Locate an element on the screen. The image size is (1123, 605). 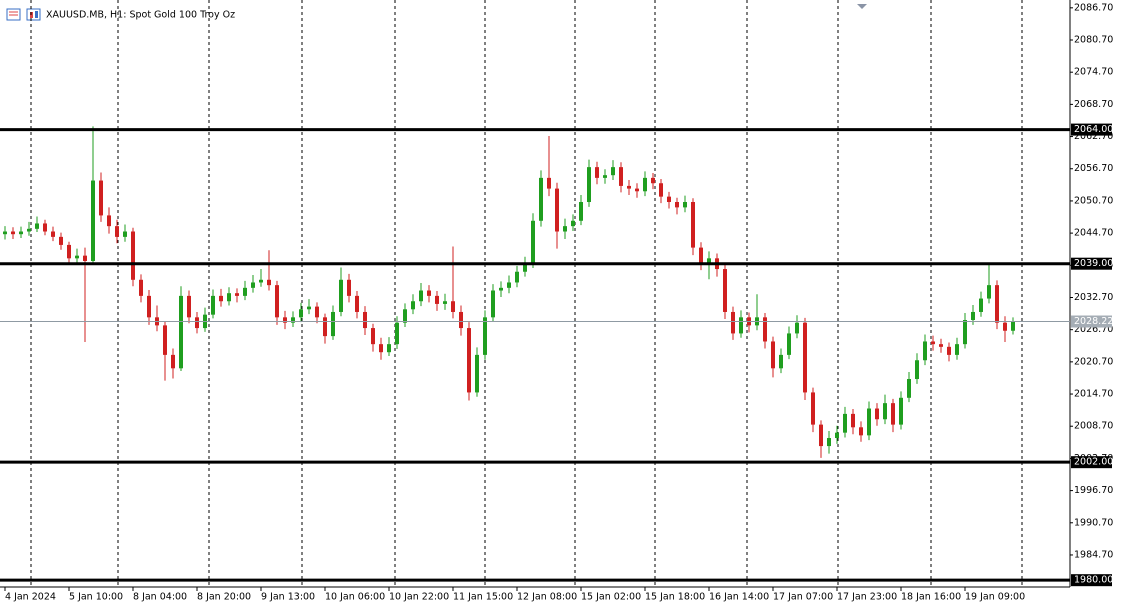
y-tick-label: 1990.70 is located at coordinates (1093, 522).